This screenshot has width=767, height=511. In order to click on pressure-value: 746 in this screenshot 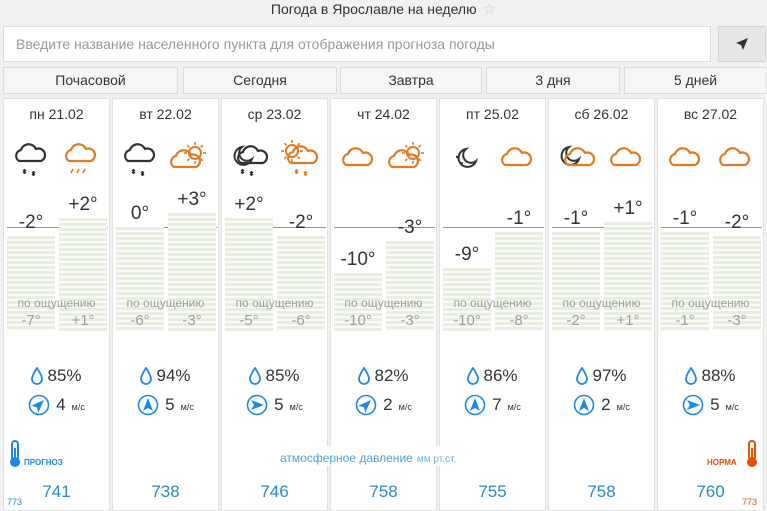, I will do `click(274, 491)`.